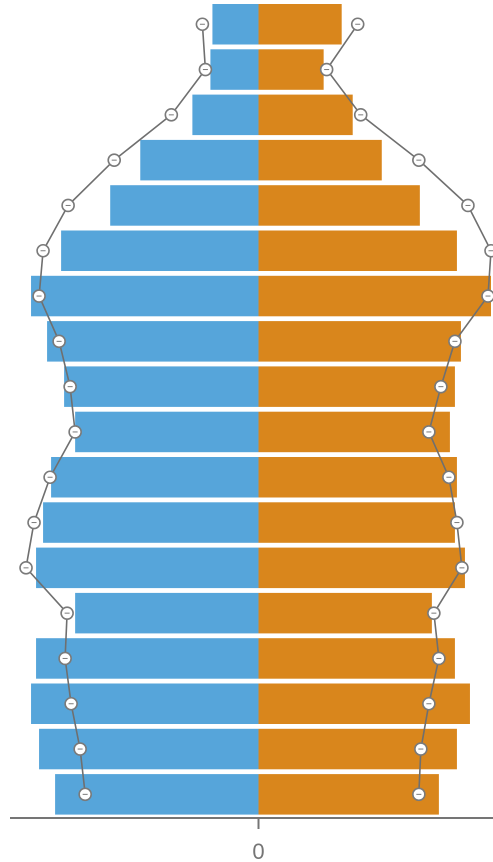  I want to click on x-axis-ticks-group: 0, so click(258, 840).